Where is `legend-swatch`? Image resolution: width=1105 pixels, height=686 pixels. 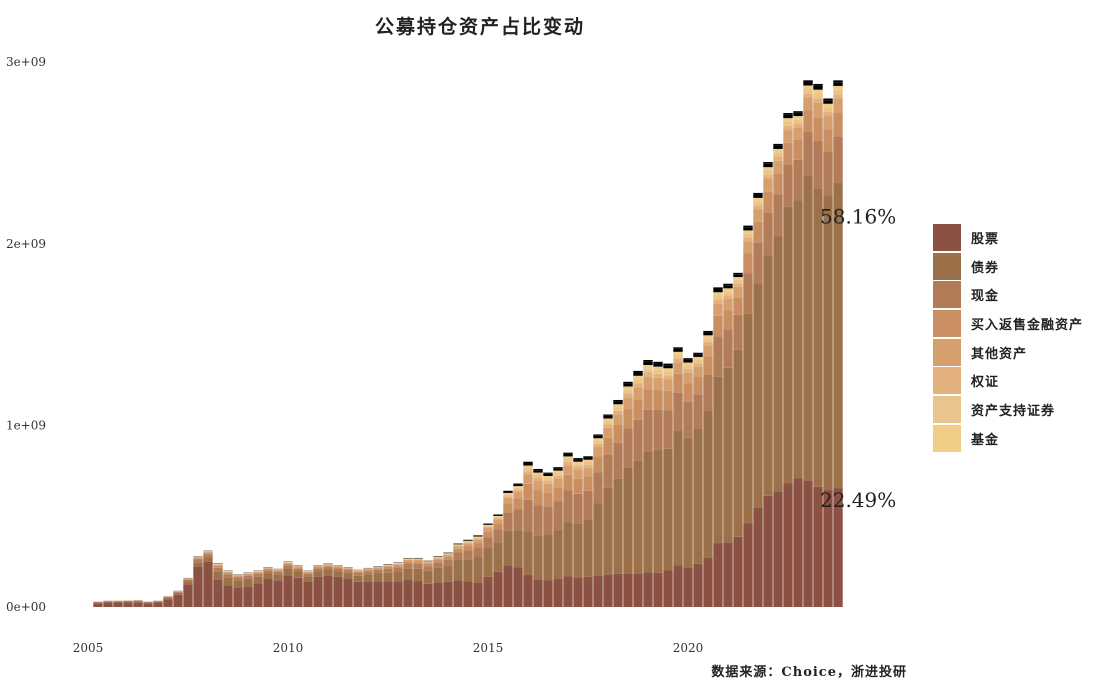 legend-swatch is located at coordinates (947, 381).